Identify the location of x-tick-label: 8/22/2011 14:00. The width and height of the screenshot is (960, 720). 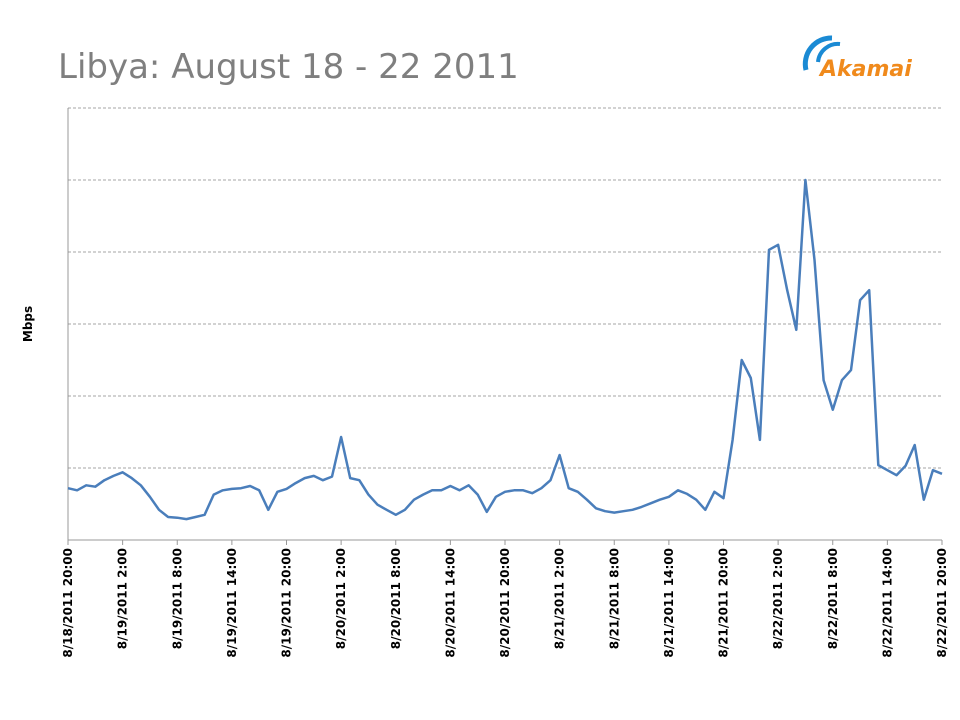
(887, 603).